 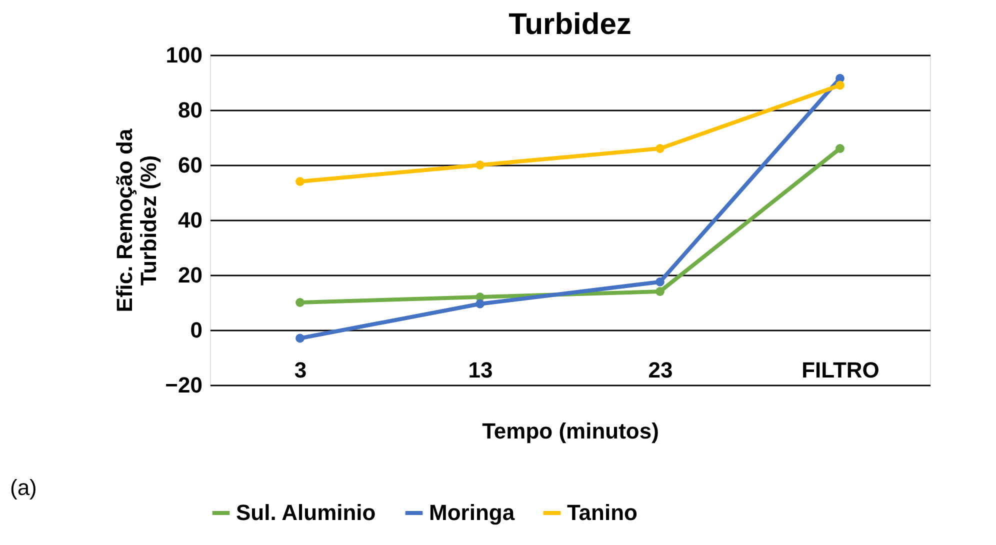 I want to click on y-tick-label: 60, so click(x=190, y=165).